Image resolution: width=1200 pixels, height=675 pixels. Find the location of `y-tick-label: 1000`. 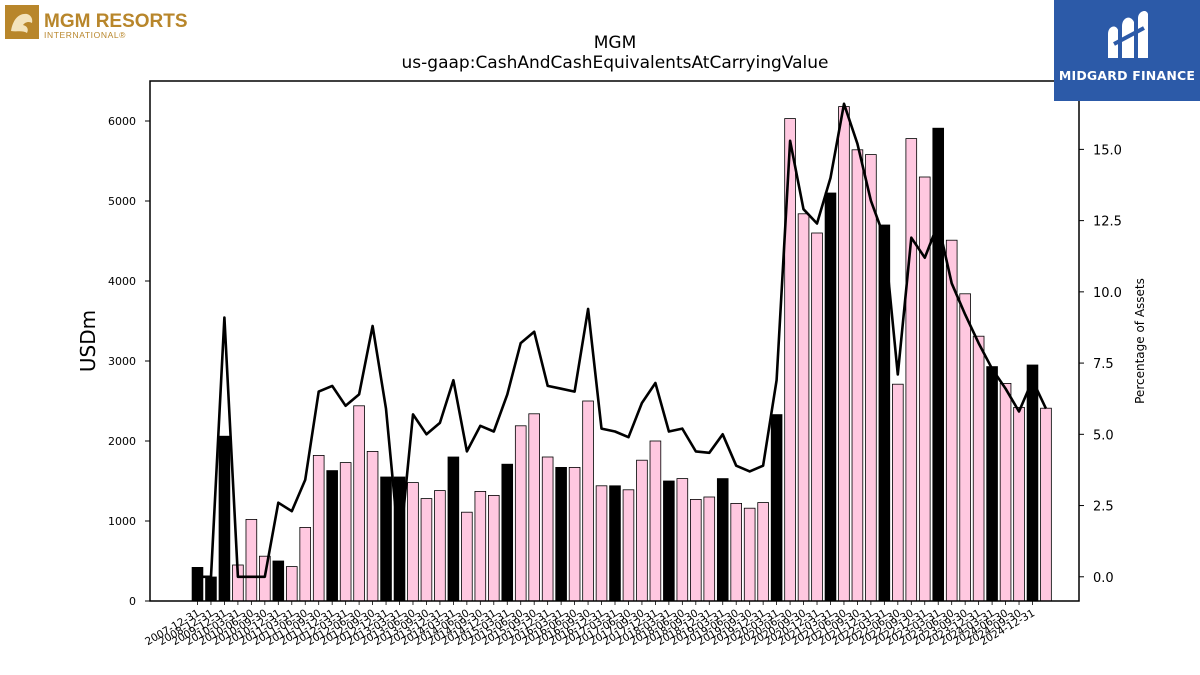

y-tick-label: 1000 is located at coordinates (122, 521).